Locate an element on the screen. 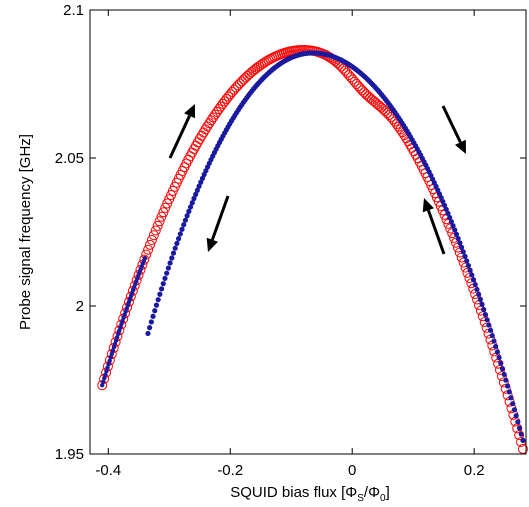  x-axis-label: SQUID bias flux [ΦS/Φ0] is located at coordinates (310, 494).